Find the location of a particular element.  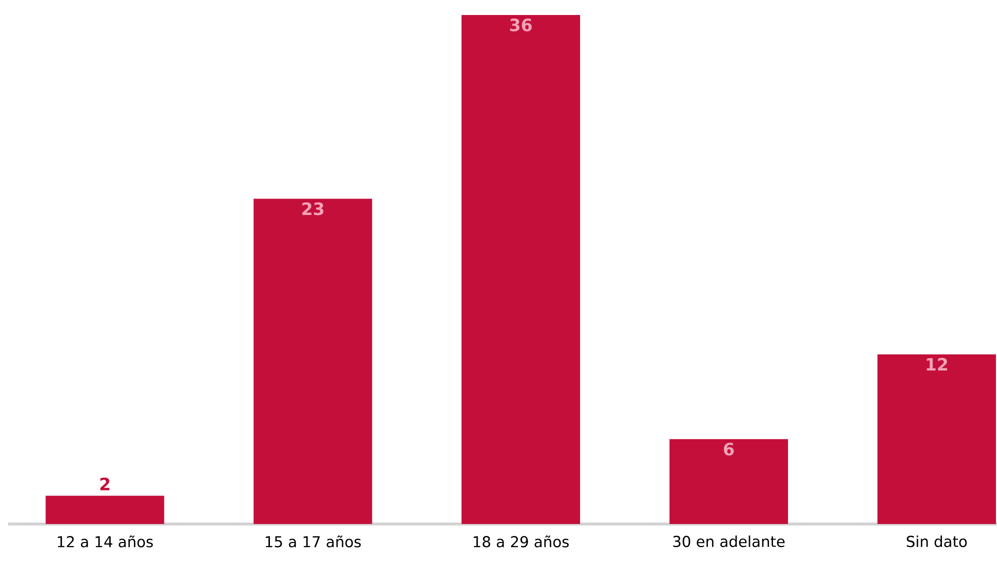

data-label: 36 is located at coordinates (521, 25).